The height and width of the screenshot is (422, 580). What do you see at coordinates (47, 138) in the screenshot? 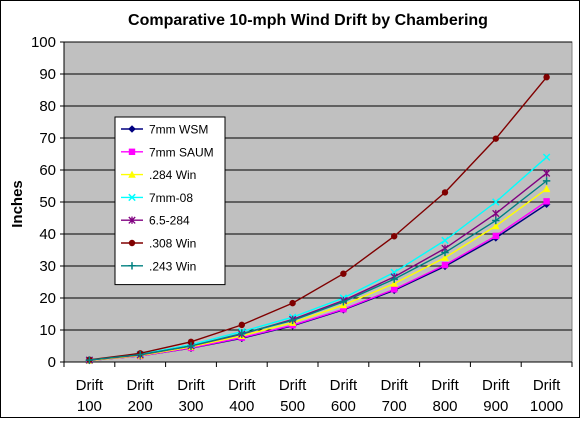
I see `y-tick-label: 70` at bounding box center [47, 138].